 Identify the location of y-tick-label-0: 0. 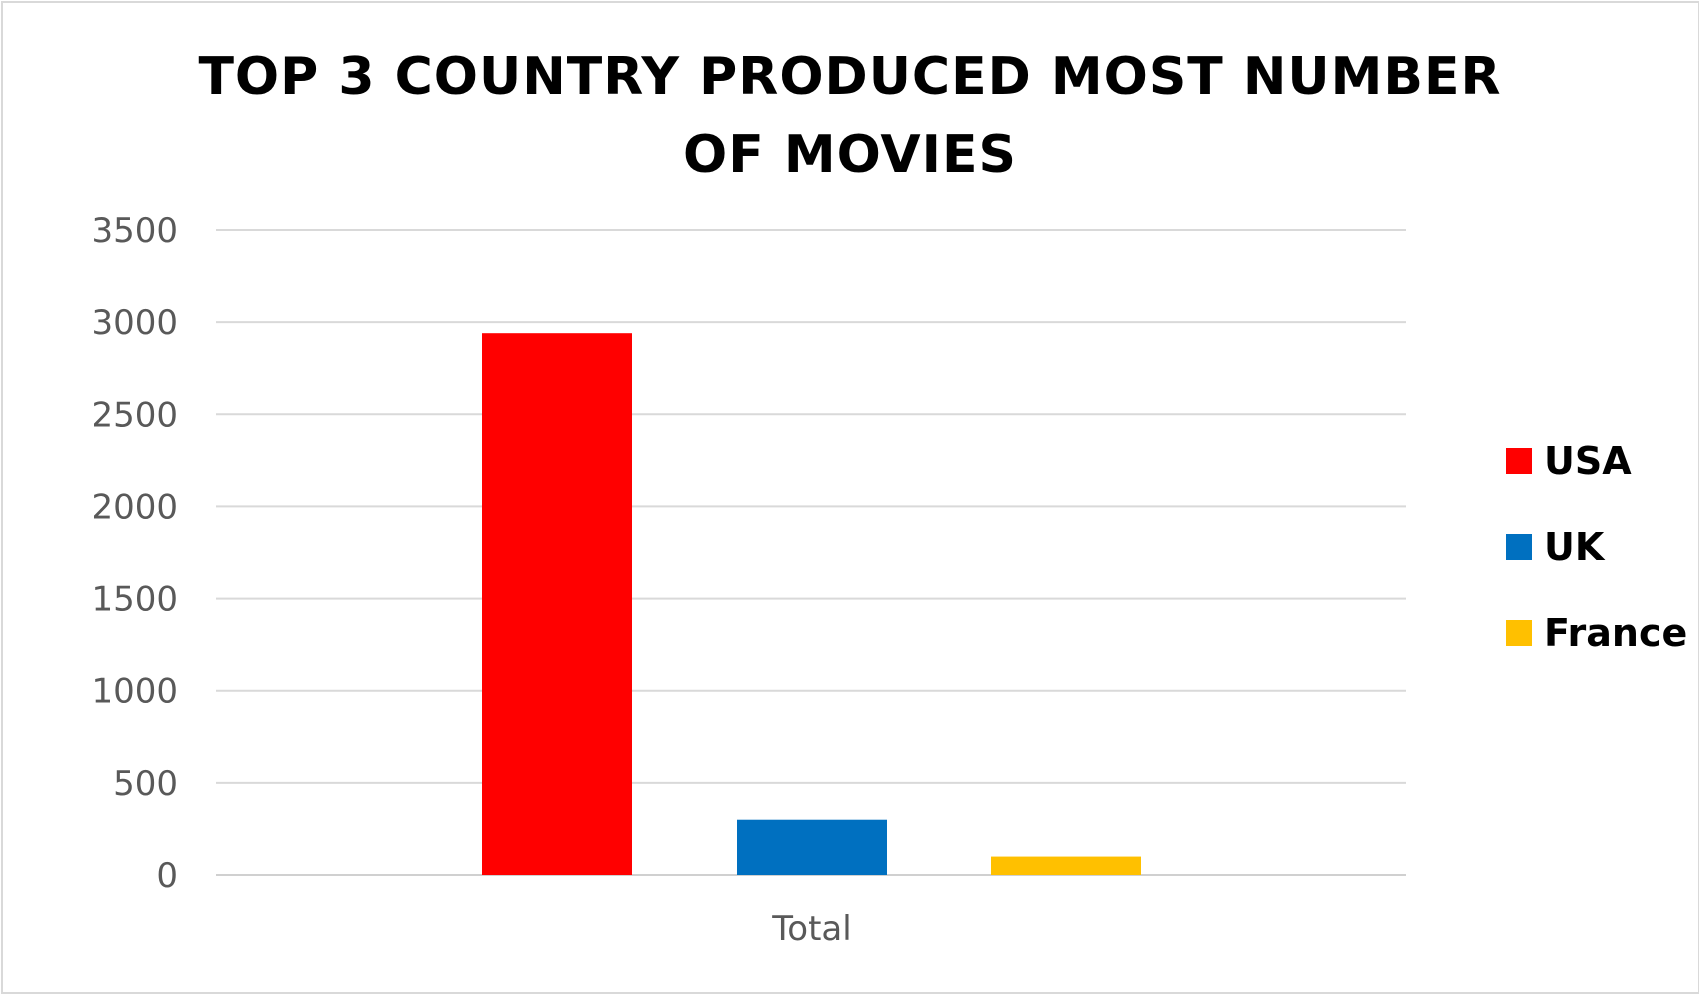
(167, 876).